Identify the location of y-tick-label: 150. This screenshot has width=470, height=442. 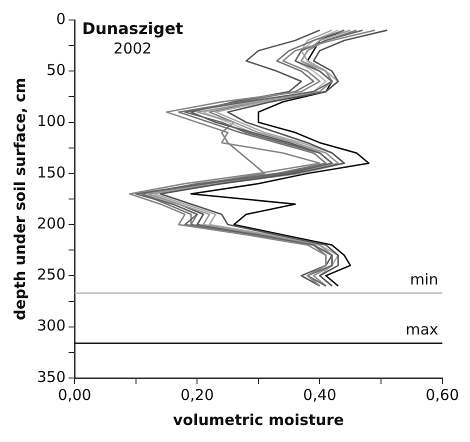
(51, 172).